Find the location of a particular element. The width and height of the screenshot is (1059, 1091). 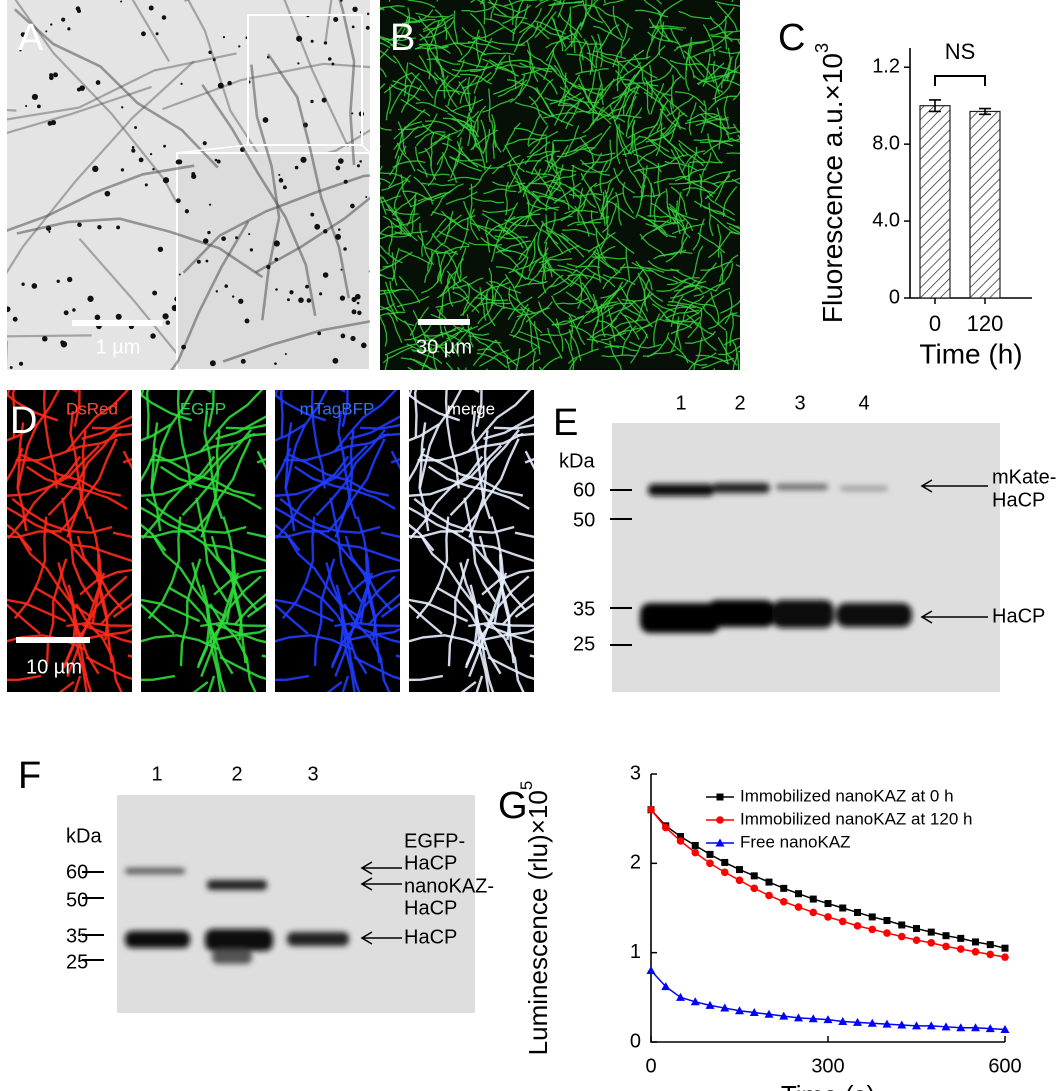

micrograph-mtagbfp is located at coordinates (337, 541).